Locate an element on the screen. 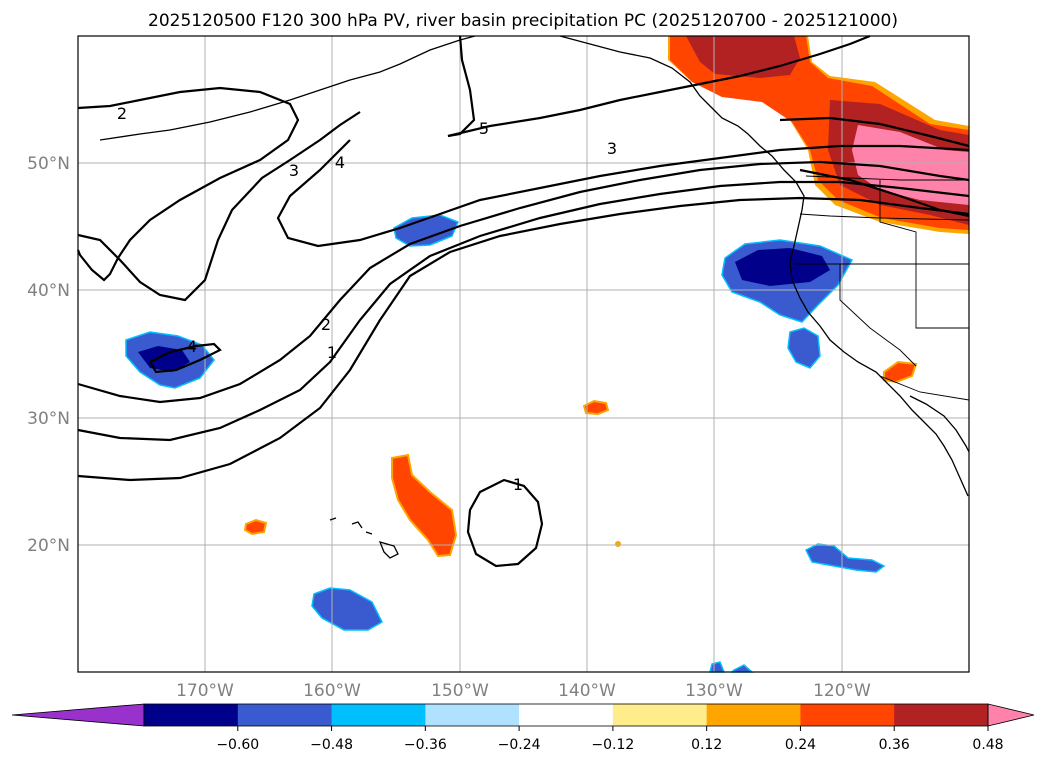 The width and height of the screenshot is (1047, 765). coastline-alaska-gulf is located at coordinates (682, 123).